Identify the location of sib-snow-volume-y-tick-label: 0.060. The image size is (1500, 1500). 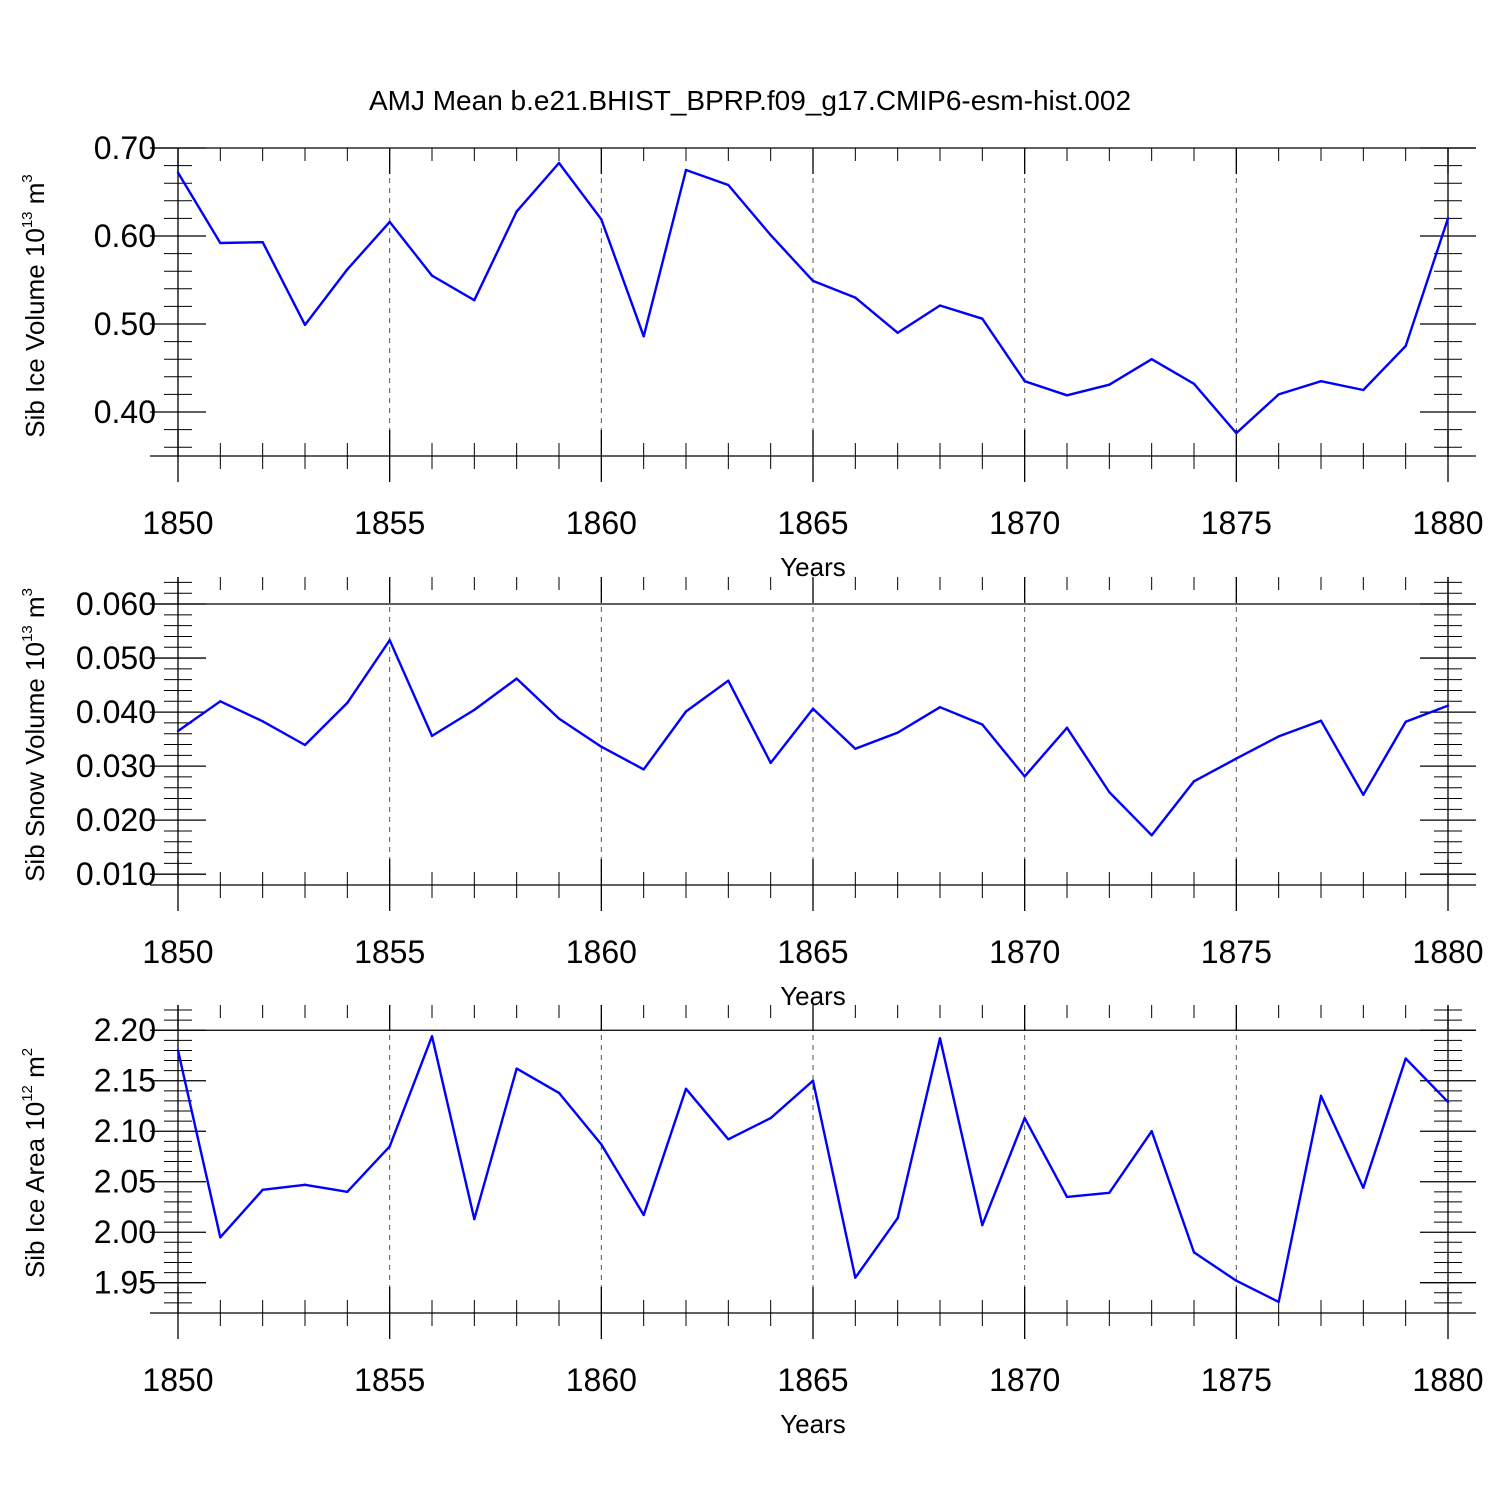
(116, 604).